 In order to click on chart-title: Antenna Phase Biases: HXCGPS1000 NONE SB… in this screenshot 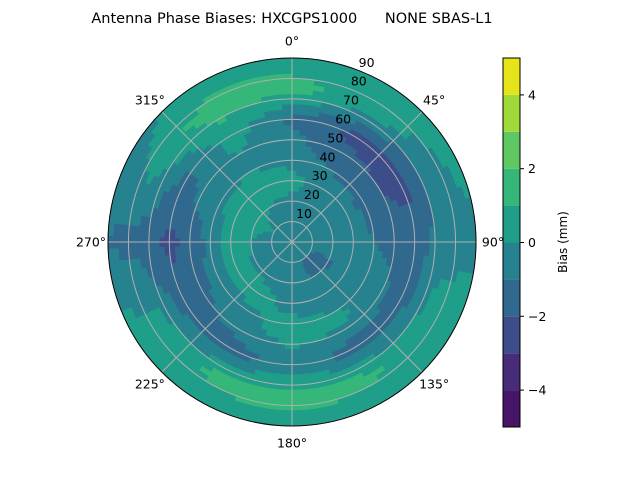, I will do `click(291, 19)`.